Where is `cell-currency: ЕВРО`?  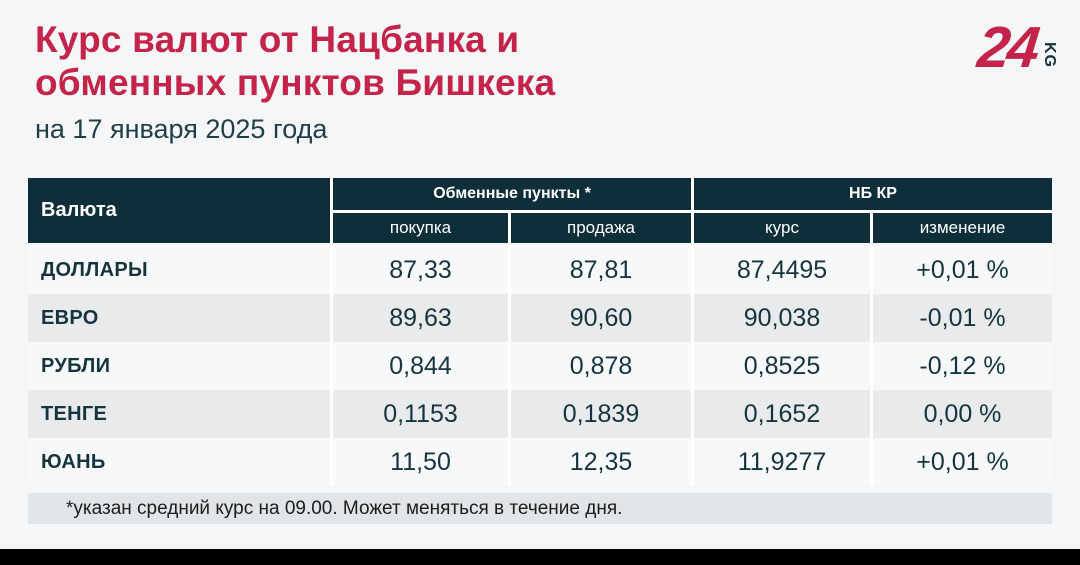 cell-currency: ЕВРО is located at coordinates (179, 318).